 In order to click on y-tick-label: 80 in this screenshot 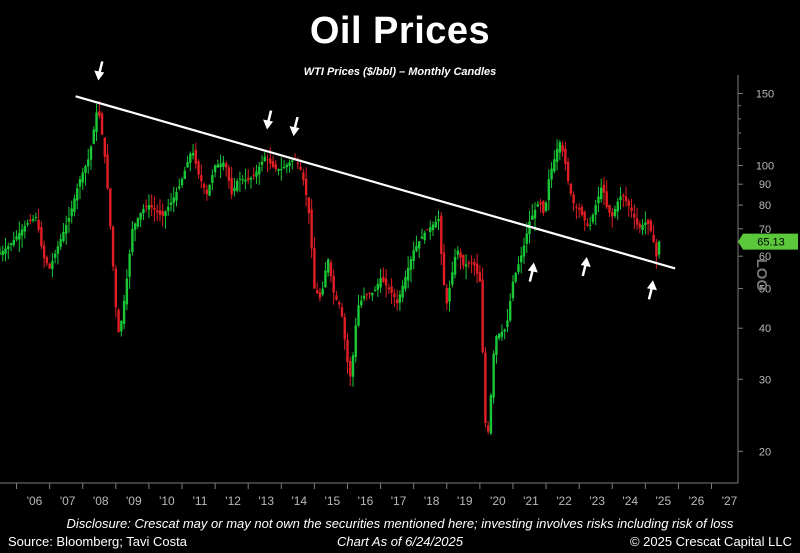, I will do `click(765, 206)`.